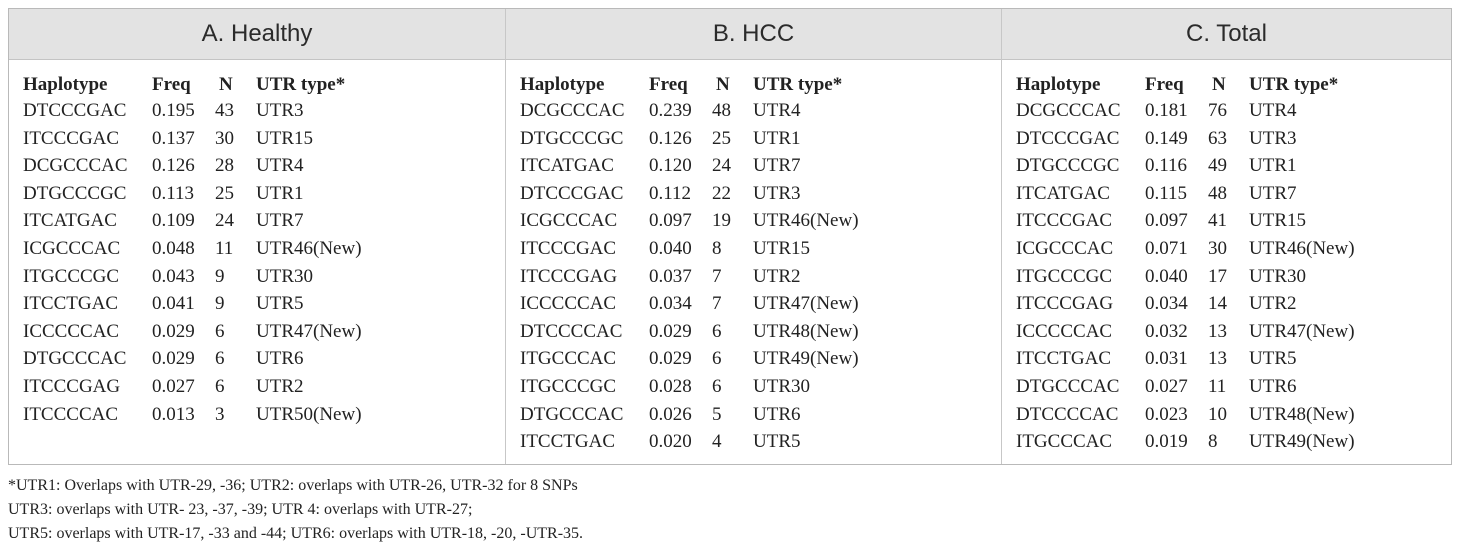 This screenshot has width=1460, height=553. Describe the element at coordinates (257, 222) in the screenshot. I see `table-row: ITCATGAC 0.109 24 UTR7` at that location.